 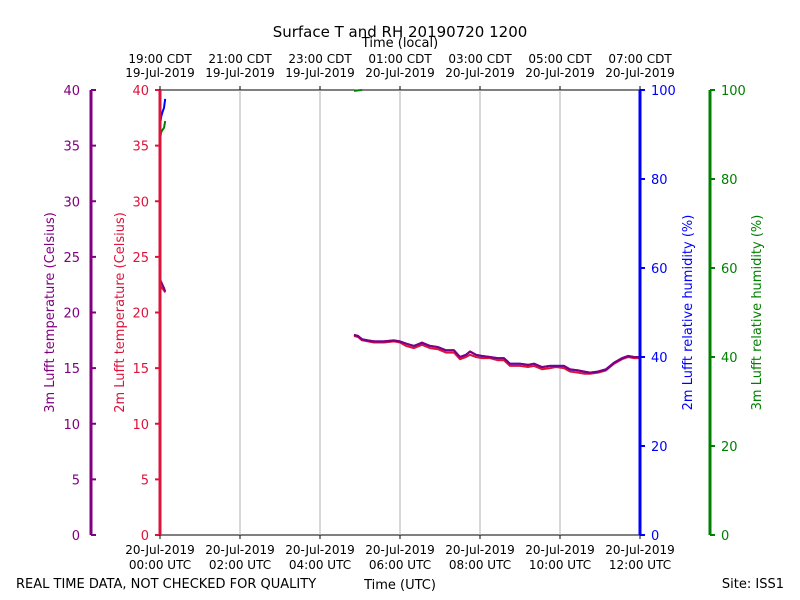 I want to click on y-axis-title: 2m Lufft temperature (Celsius), so click(x=120, y=312).